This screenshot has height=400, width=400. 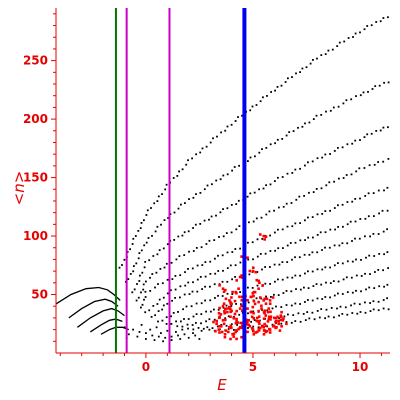 I want to click on y-tick-label: 250, so click(x=35, y=61).